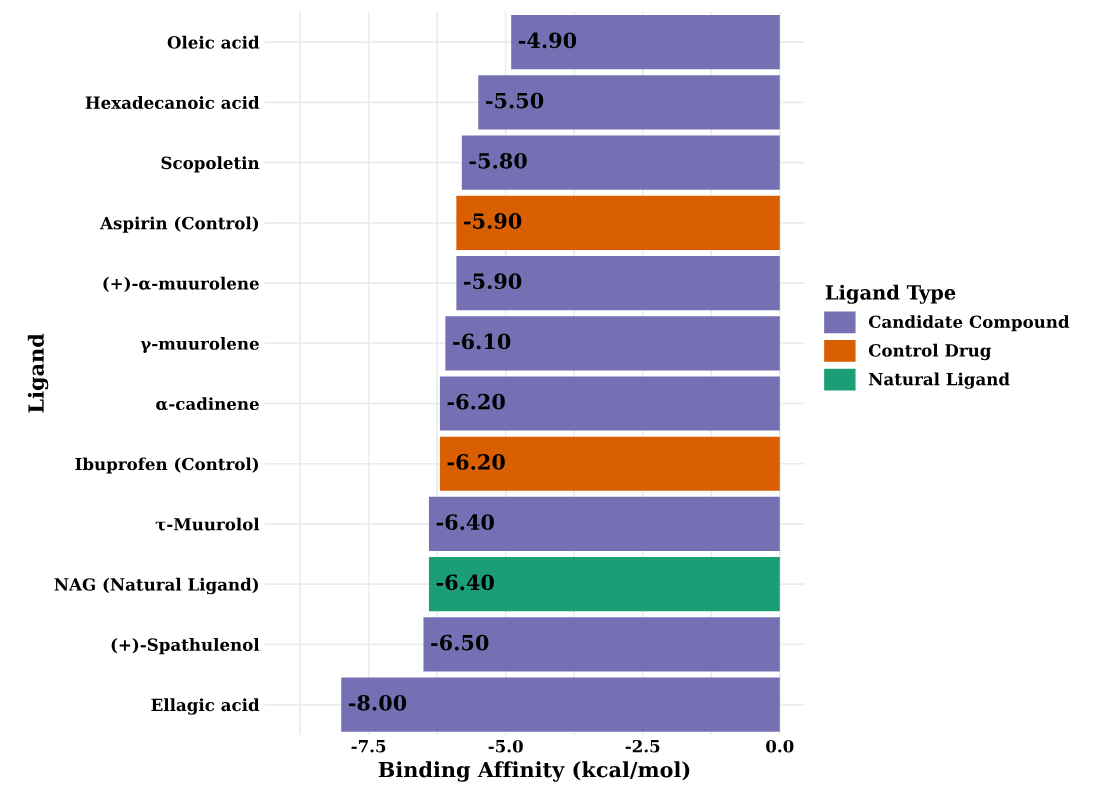 The height and width of the screenshot is (803, 1102). Describe the element at coordinates (156, 586) in the screenshot. I see `y-tick-label: NAG (Natural Ligand)` at that location.